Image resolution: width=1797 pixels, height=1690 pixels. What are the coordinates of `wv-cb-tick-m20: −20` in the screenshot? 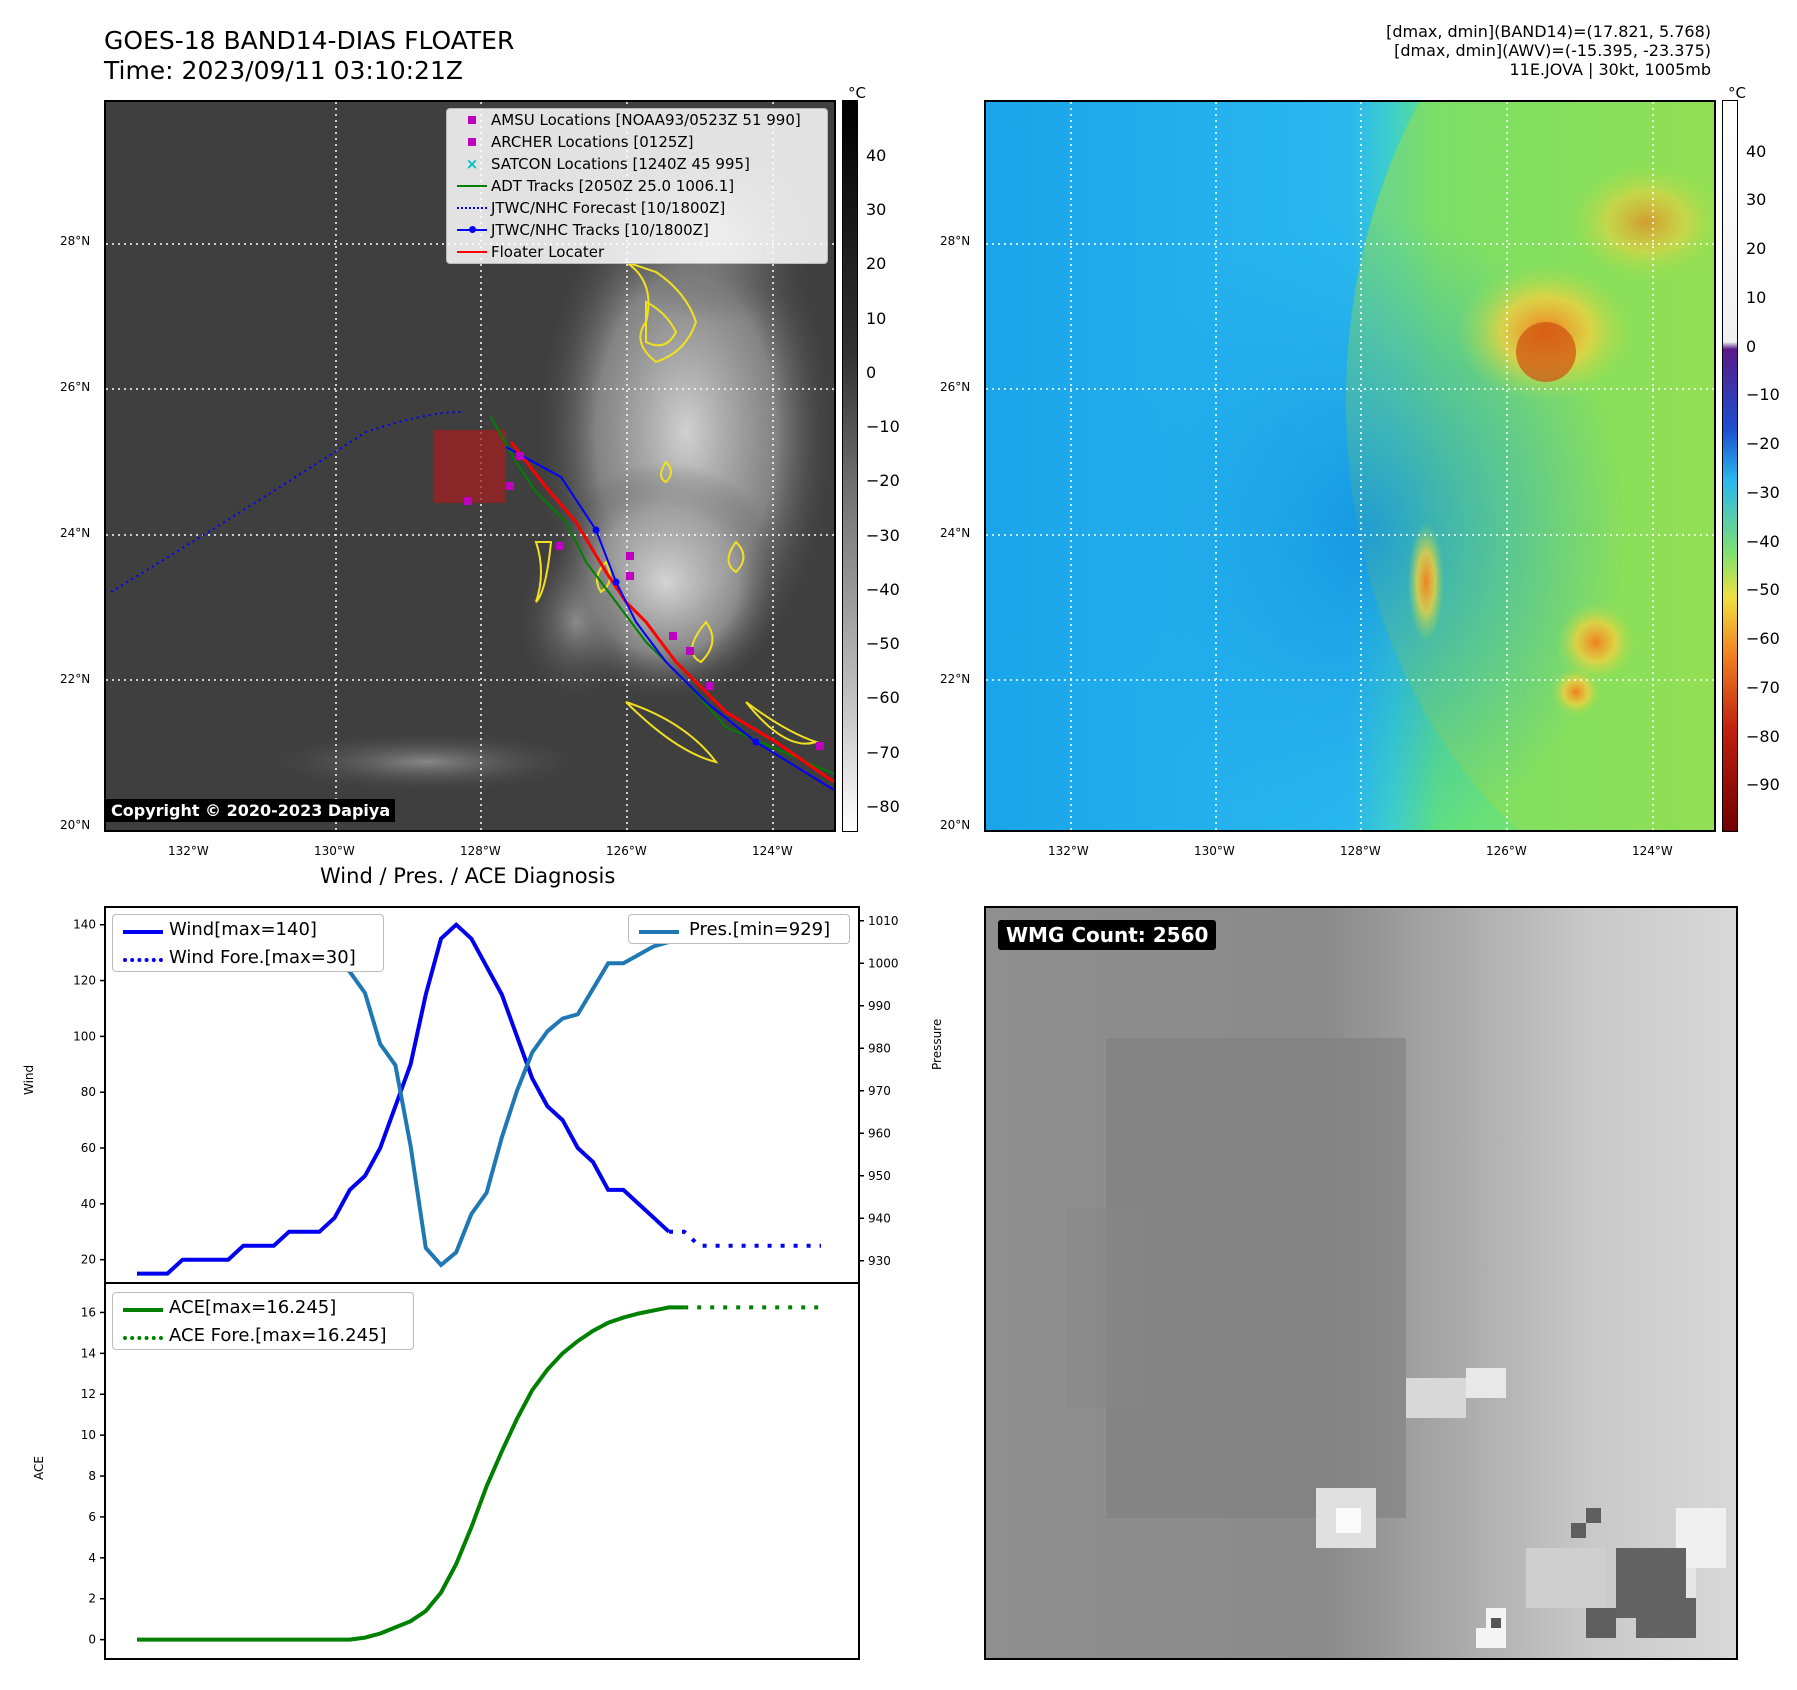 It's located at (1763, 443).